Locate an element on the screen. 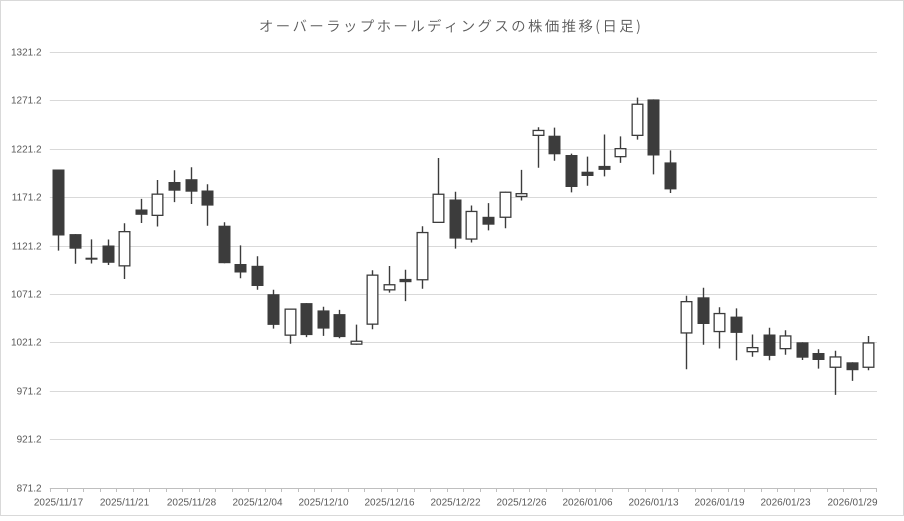  svg-text: 2025/12/04 is located at coordinates (257, 502).